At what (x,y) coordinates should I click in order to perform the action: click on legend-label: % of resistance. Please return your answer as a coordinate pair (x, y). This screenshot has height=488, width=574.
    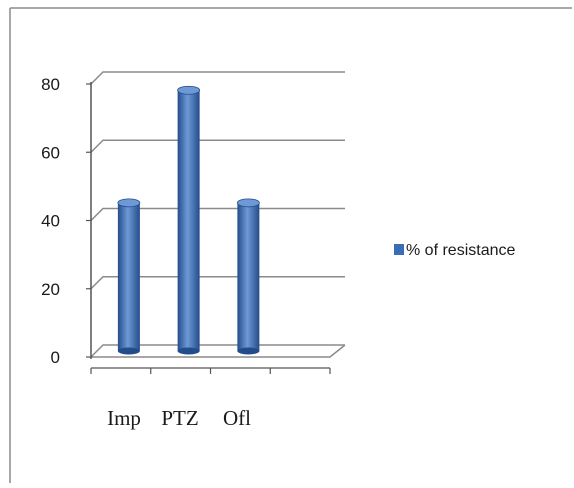
    Looking at the image, I should click on (460, 250).